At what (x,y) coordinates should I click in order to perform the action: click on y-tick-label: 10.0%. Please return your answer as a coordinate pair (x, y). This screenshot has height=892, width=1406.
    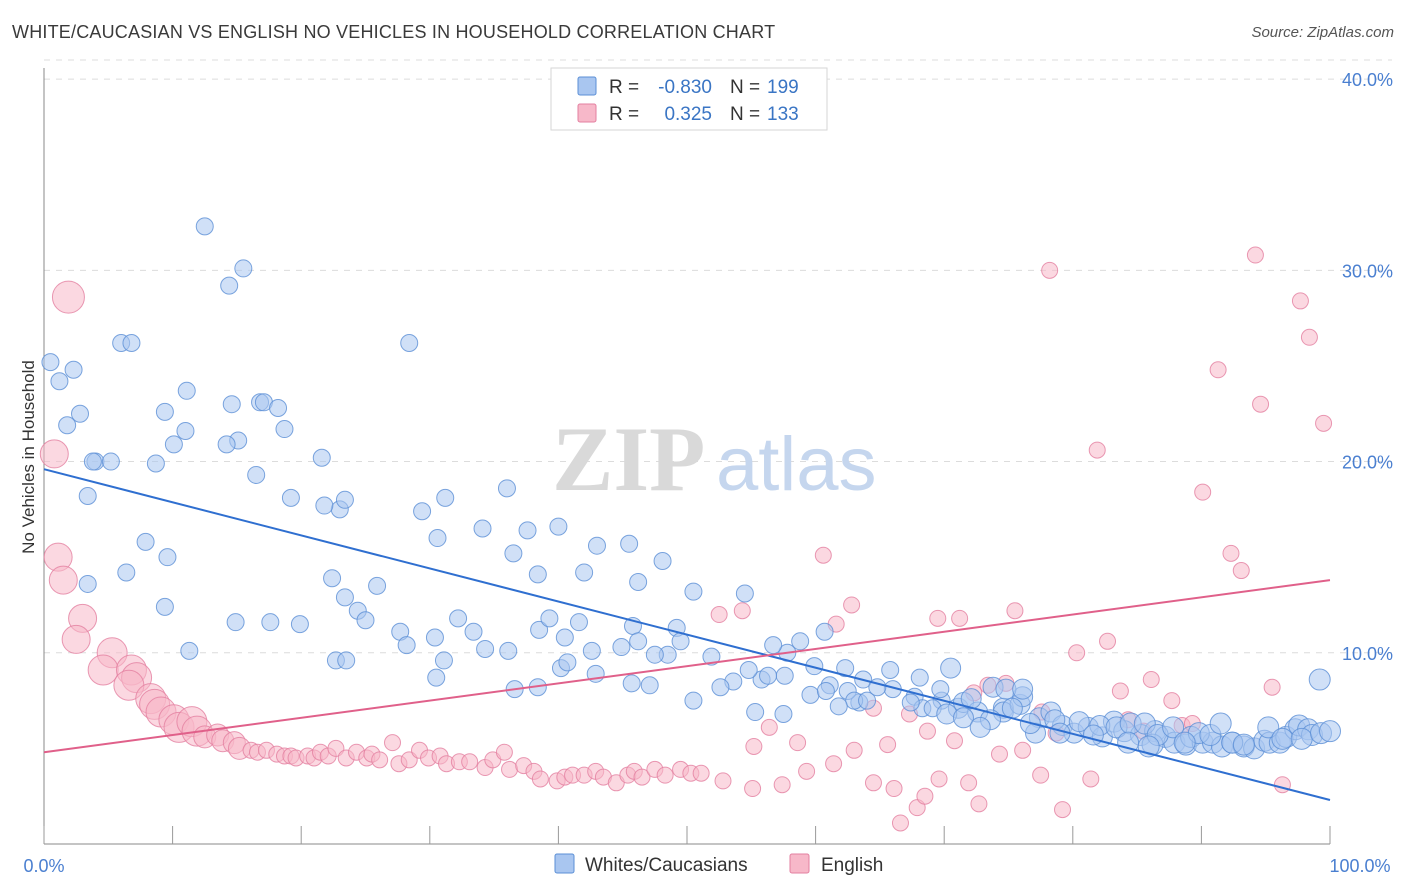
    Looking at the image, I should click on (1367, 654).